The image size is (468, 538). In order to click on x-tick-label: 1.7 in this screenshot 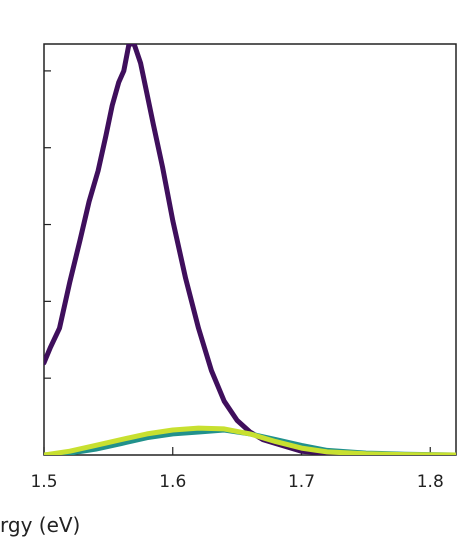, I will do `click(301, 482)`.